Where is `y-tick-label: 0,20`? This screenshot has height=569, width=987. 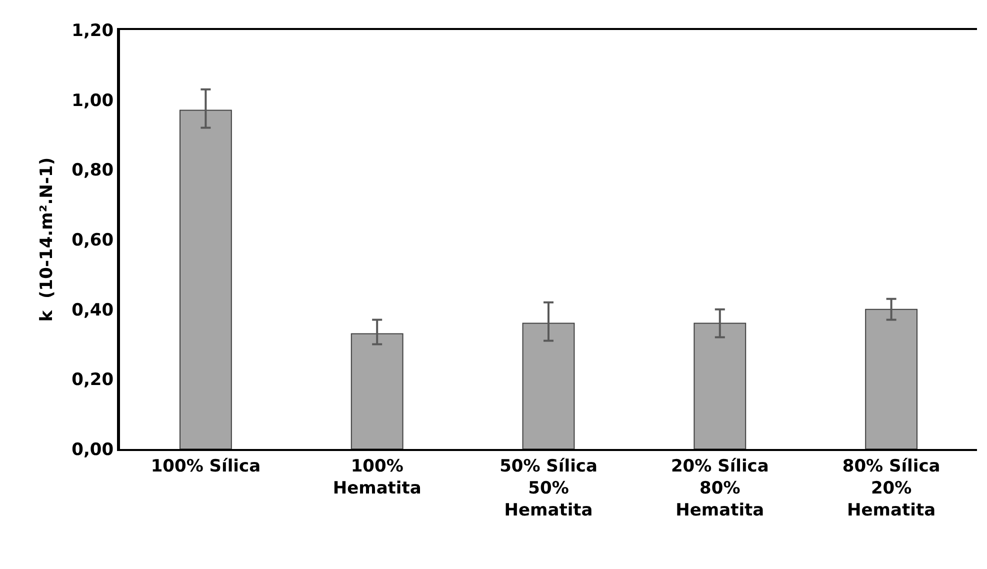 y-tick-label: 0,20 is located at coordinates (93, 380).